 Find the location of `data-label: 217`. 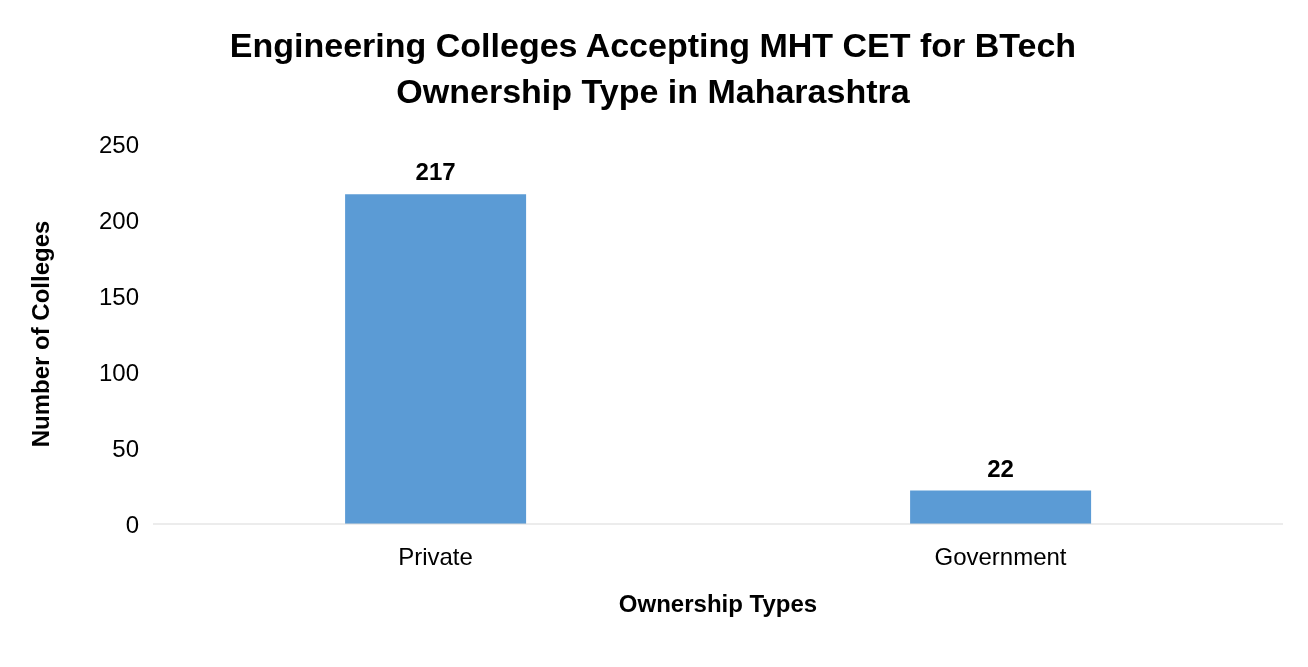

data-label: 217 is located at coordinates (435, 172).